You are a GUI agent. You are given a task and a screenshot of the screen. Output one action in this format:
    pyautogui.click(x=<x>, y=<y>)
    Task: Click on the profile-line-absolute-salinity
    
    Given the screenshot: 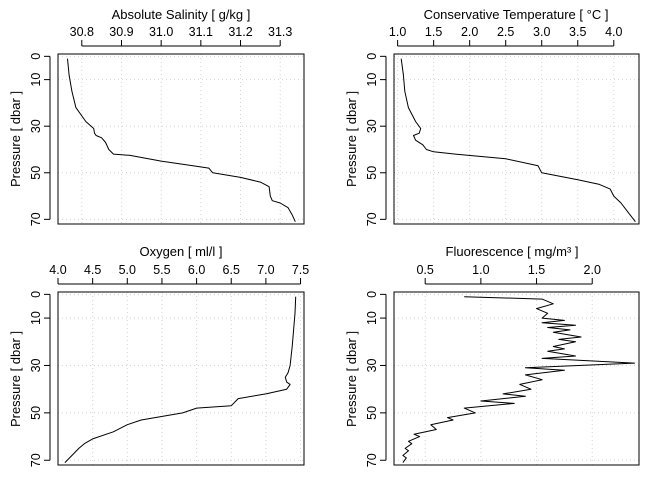 What is the action you would take?
    pyautogui.click(x=181, y=140)
    